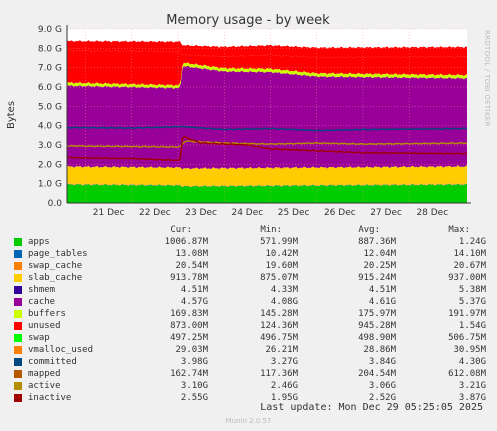 The width and height of the screenshot is (497, 431). I want to click on legend-min: 496.75M, so click(279, 338).